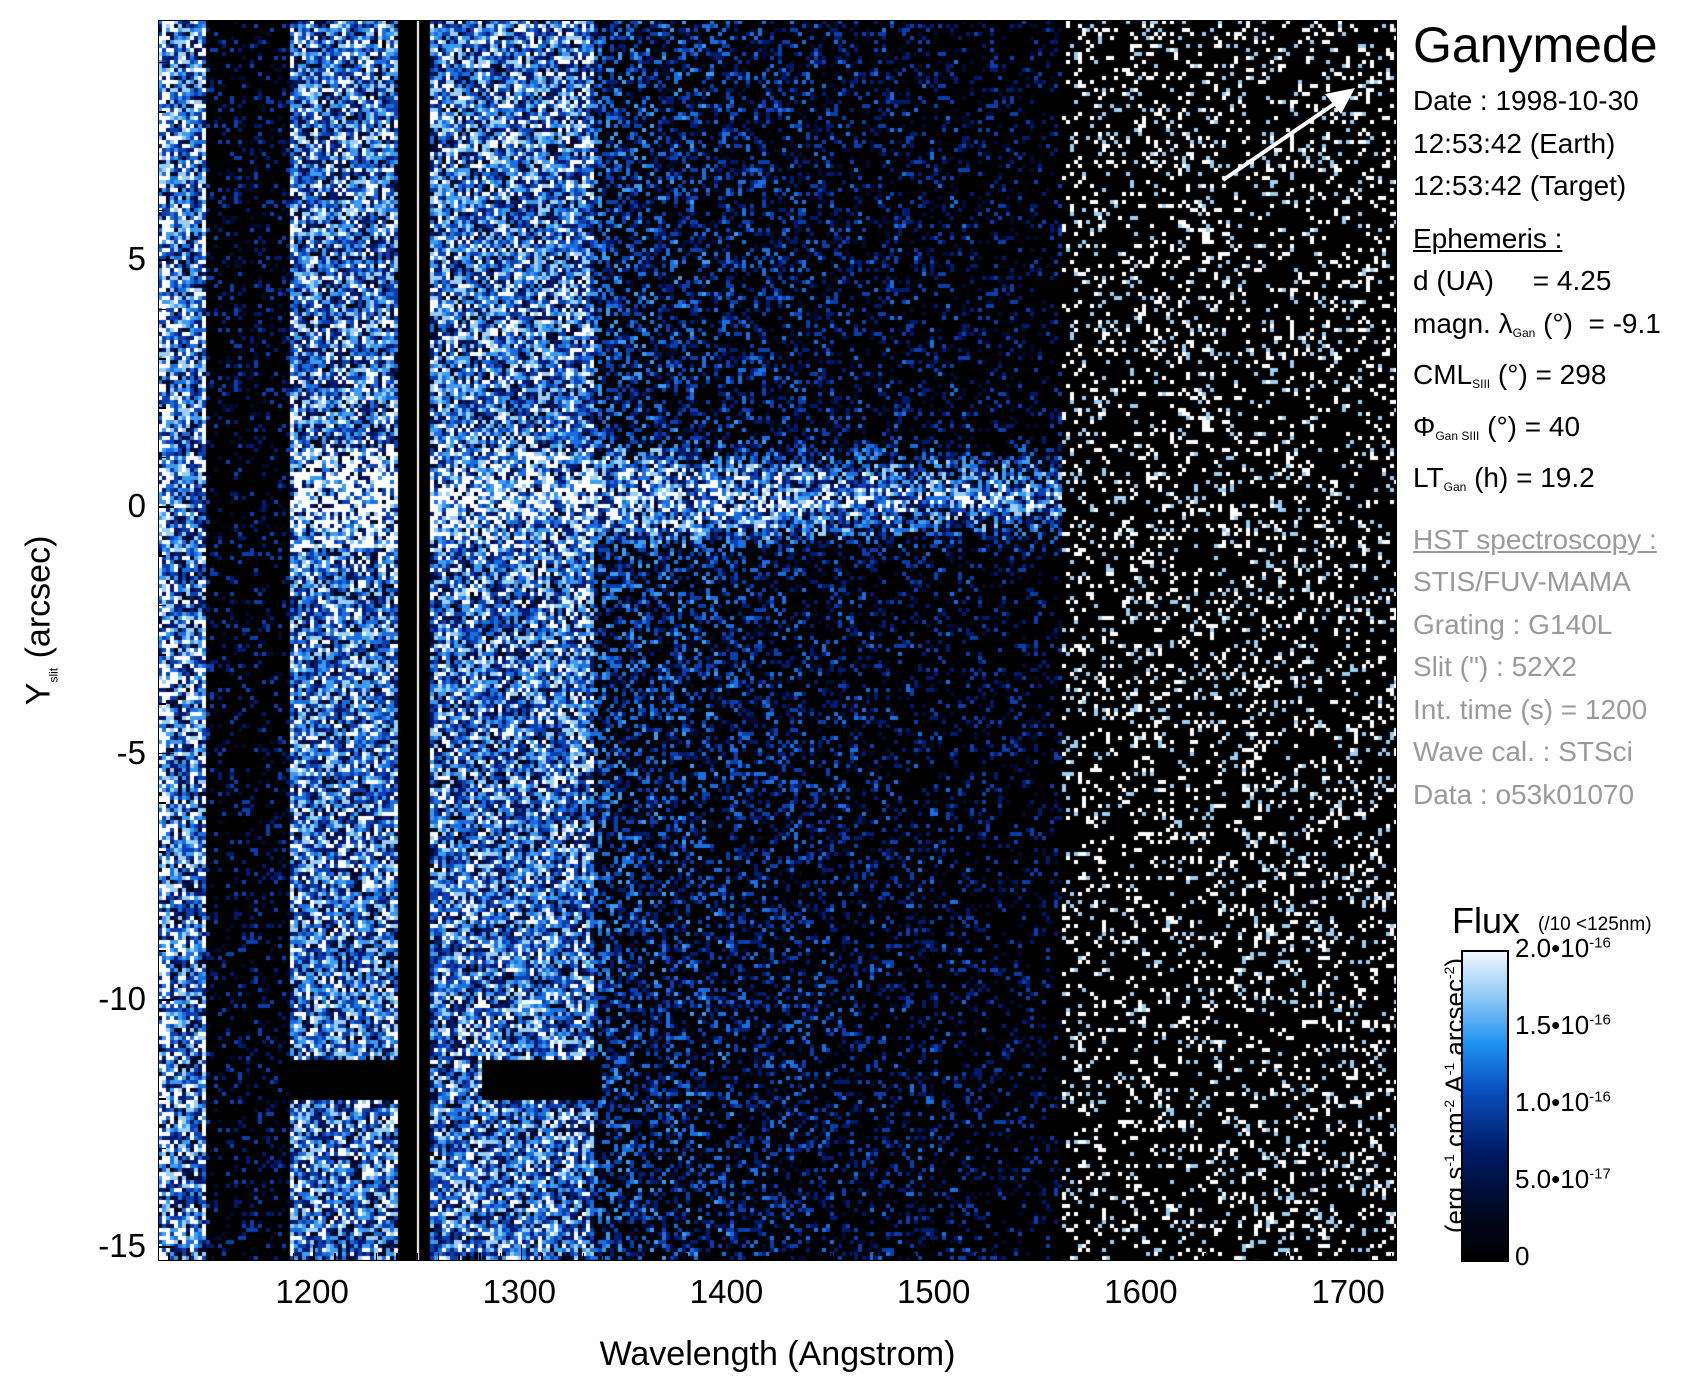 The width and height of the screenshot is (1695, 1385). I want to click on colorbar-tick-label: 2.0•10-16, so click(1563, 948).